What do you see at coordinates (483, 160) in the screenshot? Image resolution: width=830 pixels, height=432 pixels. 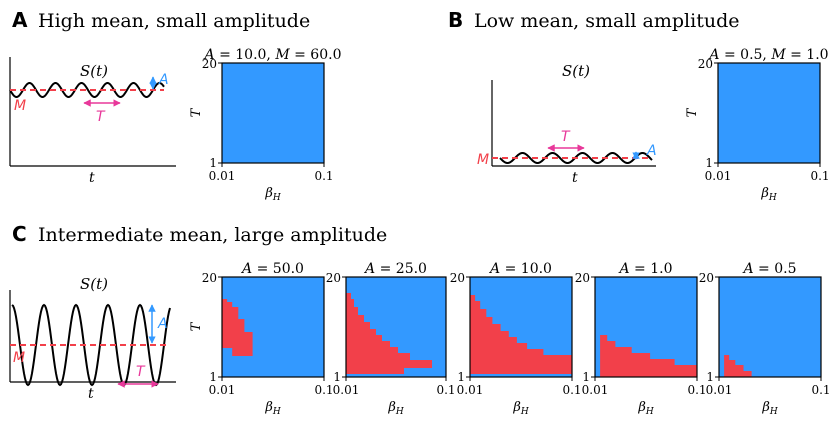 I see `schematic-b-mean-label: M` at bounding box center [483, 160].